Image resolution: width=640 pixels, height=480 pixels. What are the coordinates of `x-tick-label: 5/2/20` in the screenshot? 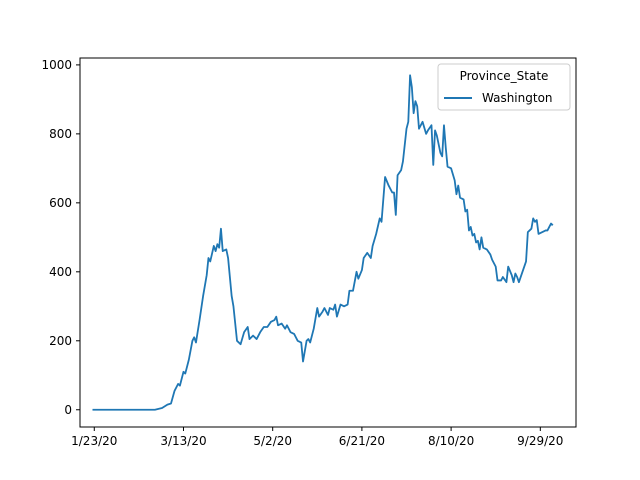 It's located at (272, 441).